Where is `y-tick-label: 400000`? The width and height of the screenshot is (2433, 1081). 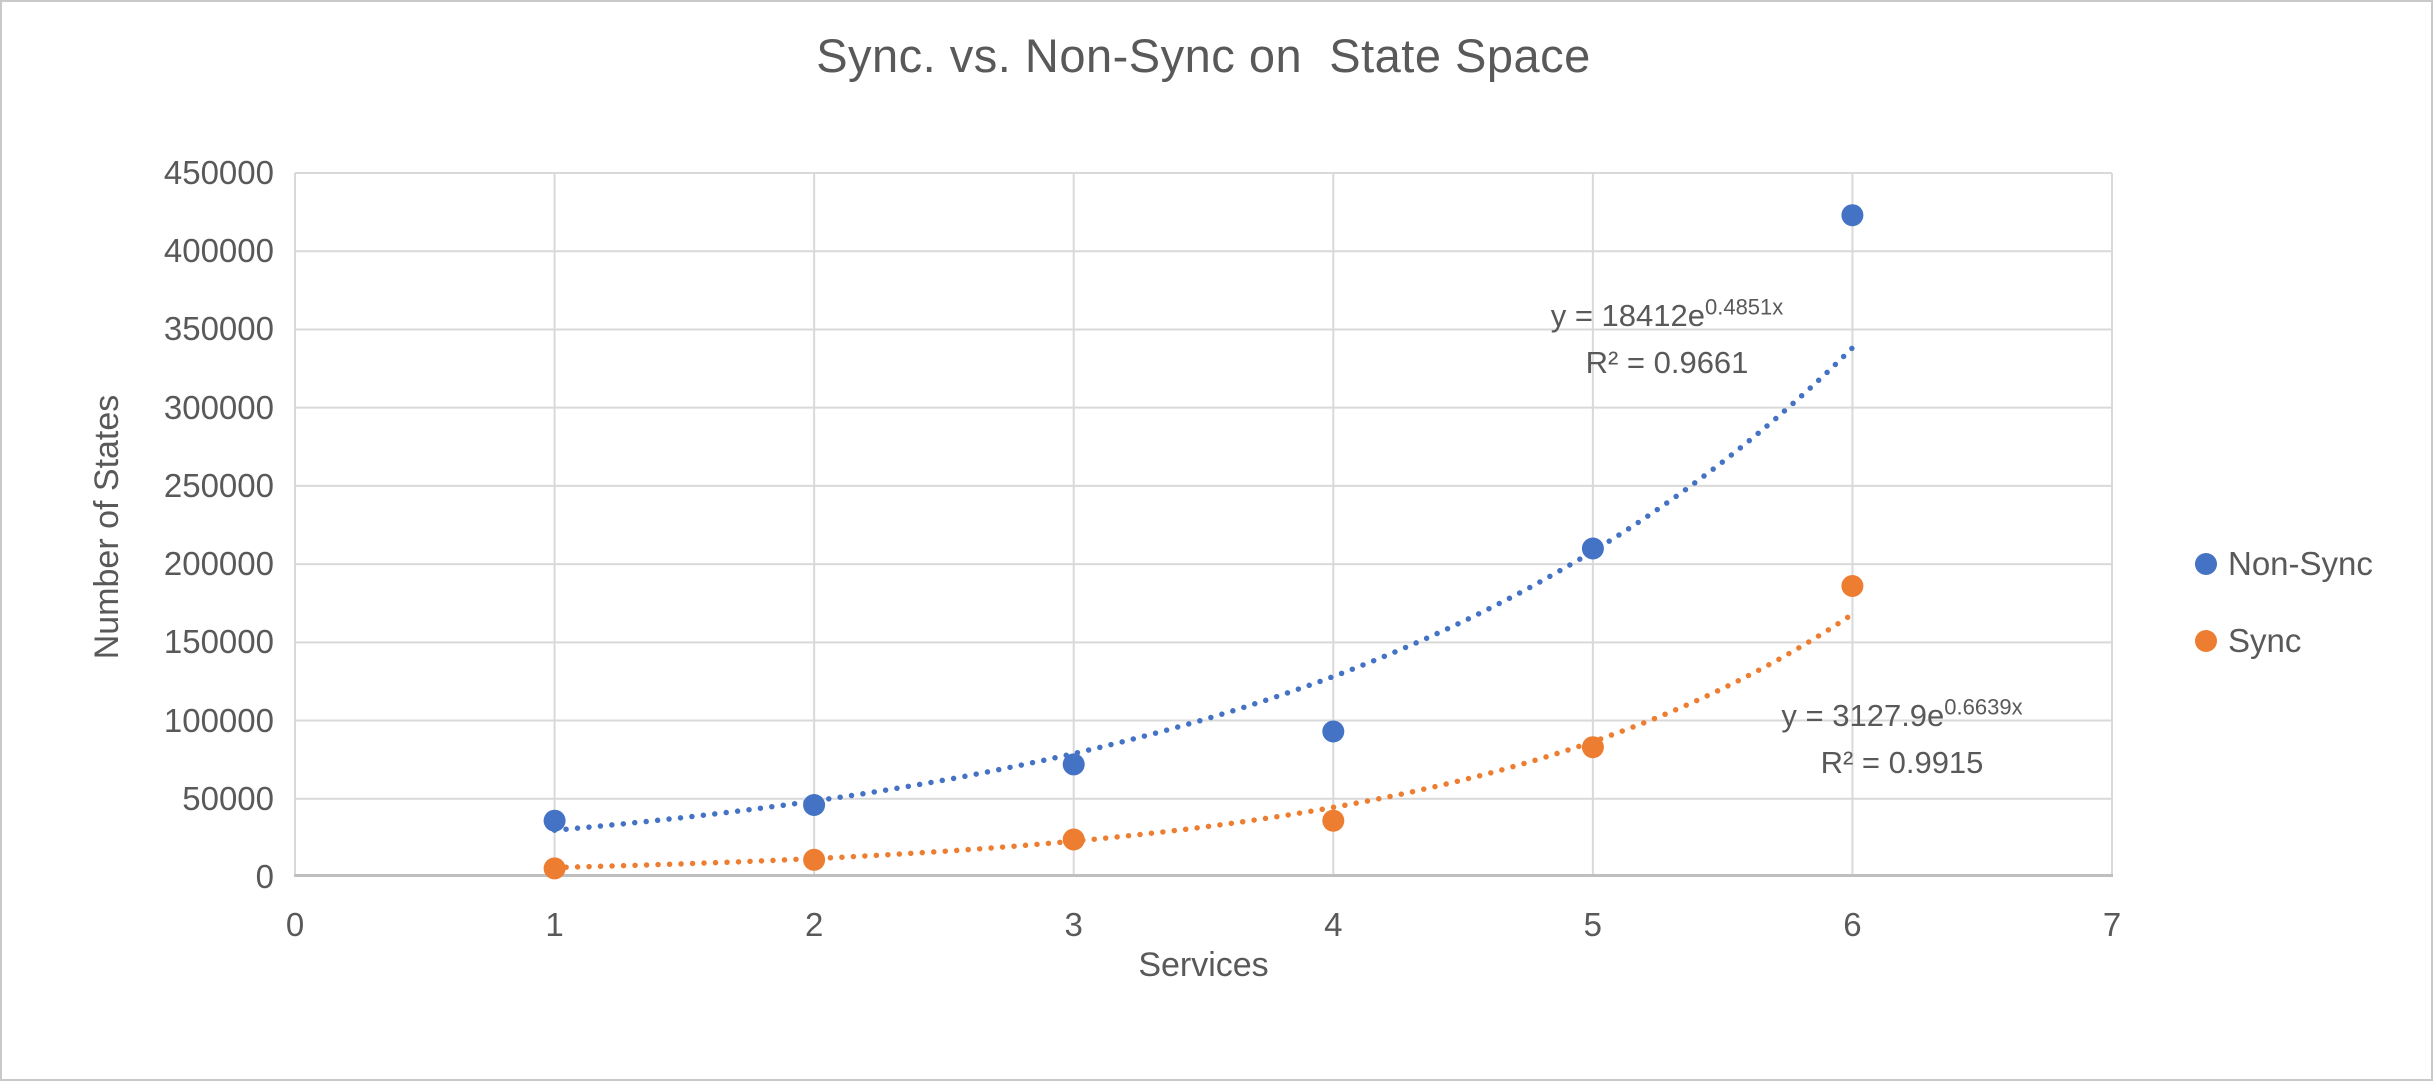
y-tick-label: 400000 is located at coordinates (218, 251).